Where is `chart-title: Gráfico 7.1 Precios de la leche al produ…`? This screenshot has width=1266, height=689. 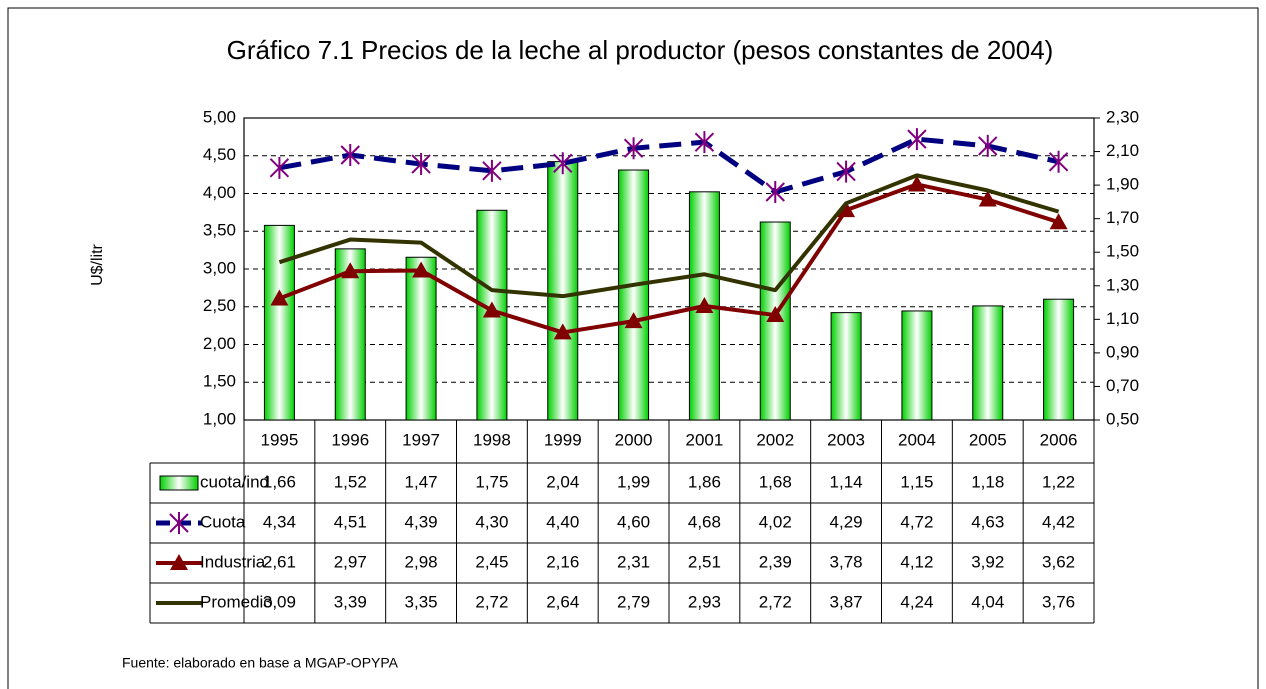 chart-title: Gráfico 7.1 Precios de la leche al produ… is located at coordinates (640, 50).